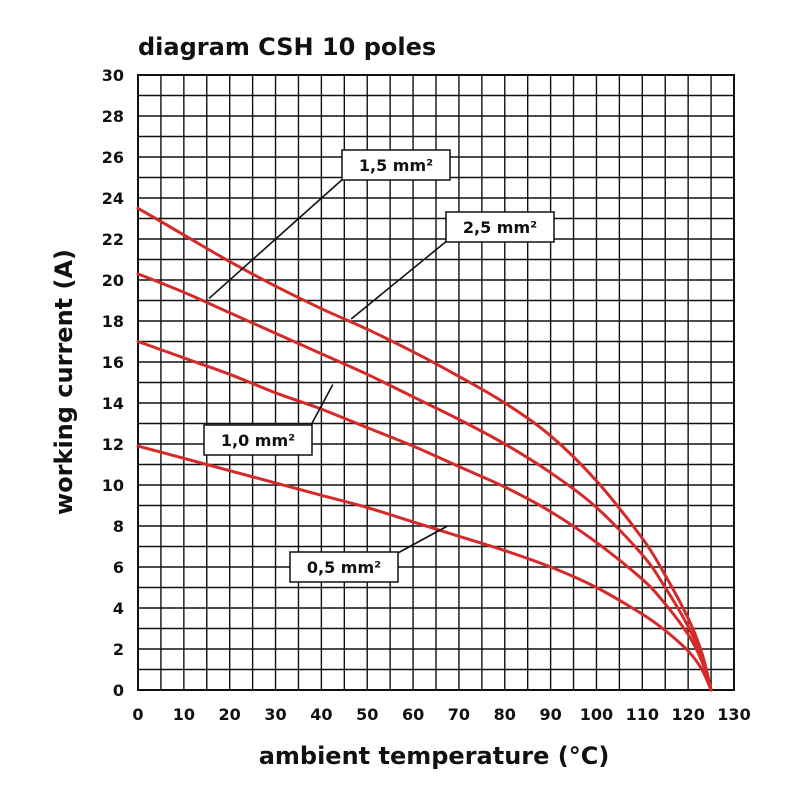  Describe the element at coordinates (118, 690) in the screenshot. I see `y-tick-label: 0` at that location.